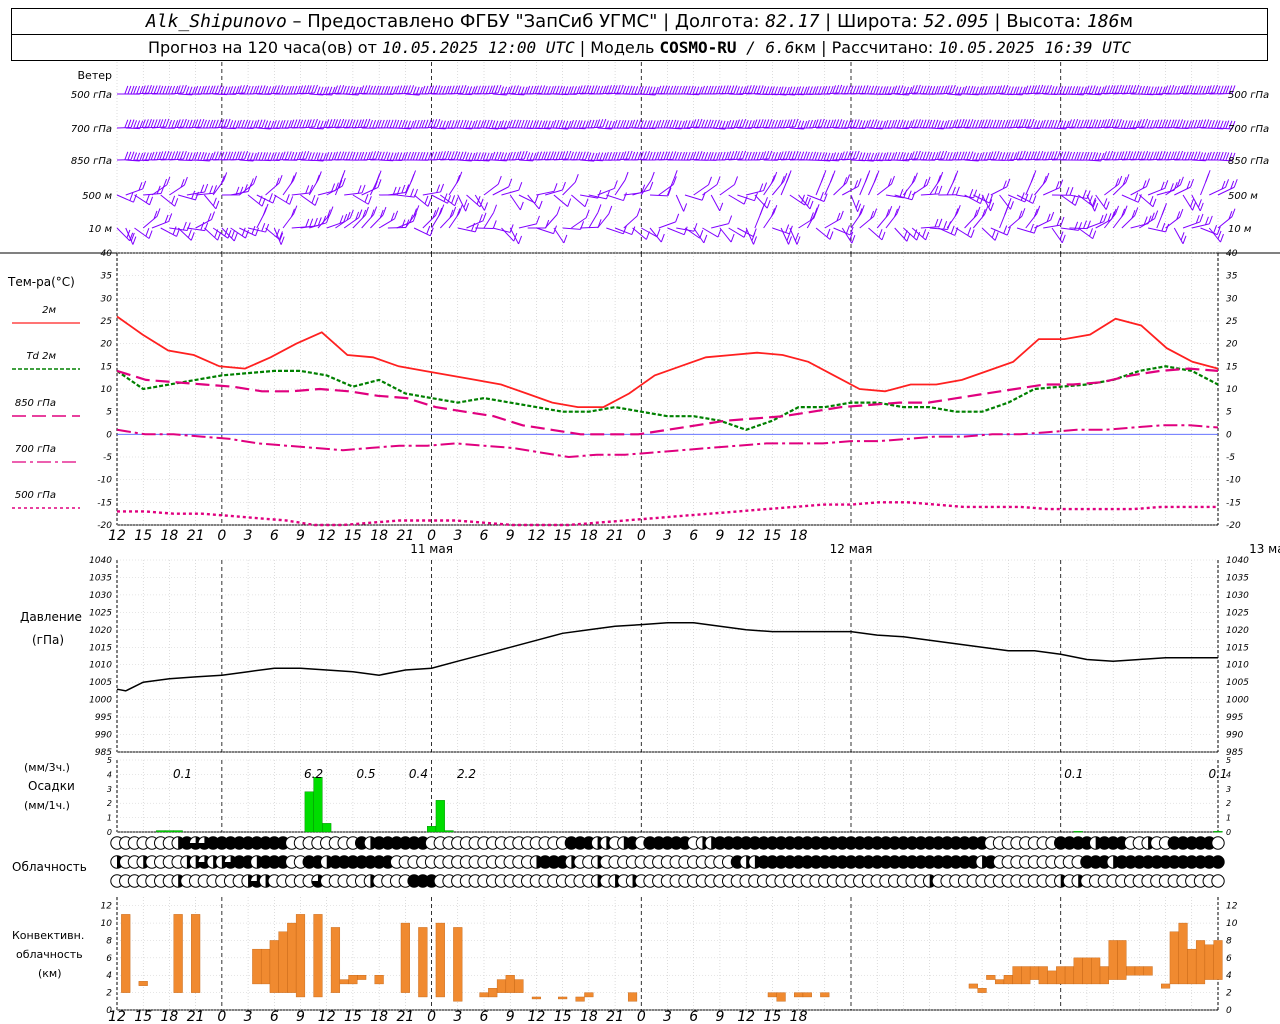  What do you see at coordinates (449, 831) in the screenshot?
I see `precip-bar` at bounding box center [449, 831].